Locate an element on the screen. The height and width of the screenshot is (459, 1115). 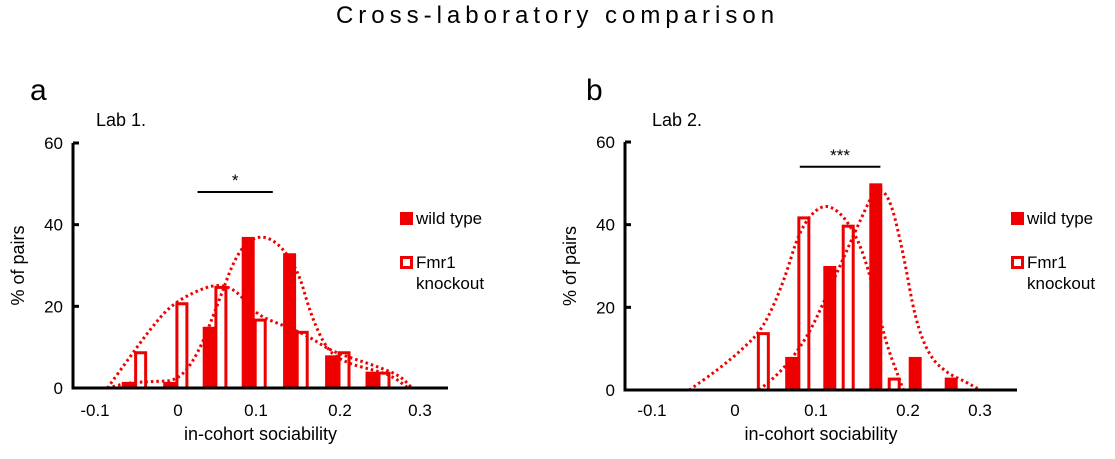
figure-title: Cross-laboratory comparison is located at coordinates (557, 15).